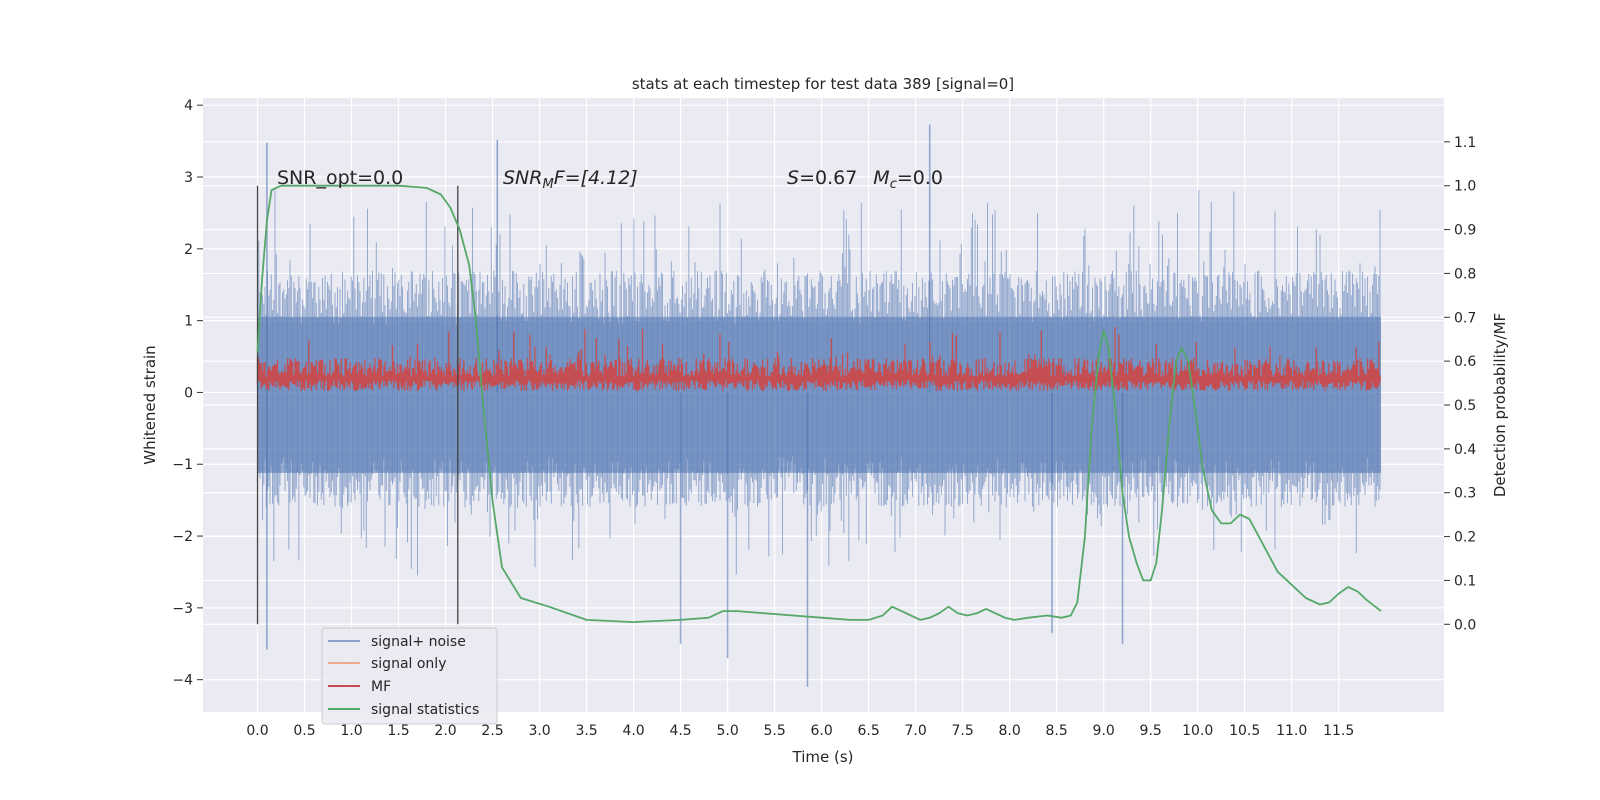 The image size is (1600, 800). Describe the element at coordinates (1104, 731) in the screenshot. I see `x-tick-label: 9.0` at that location.